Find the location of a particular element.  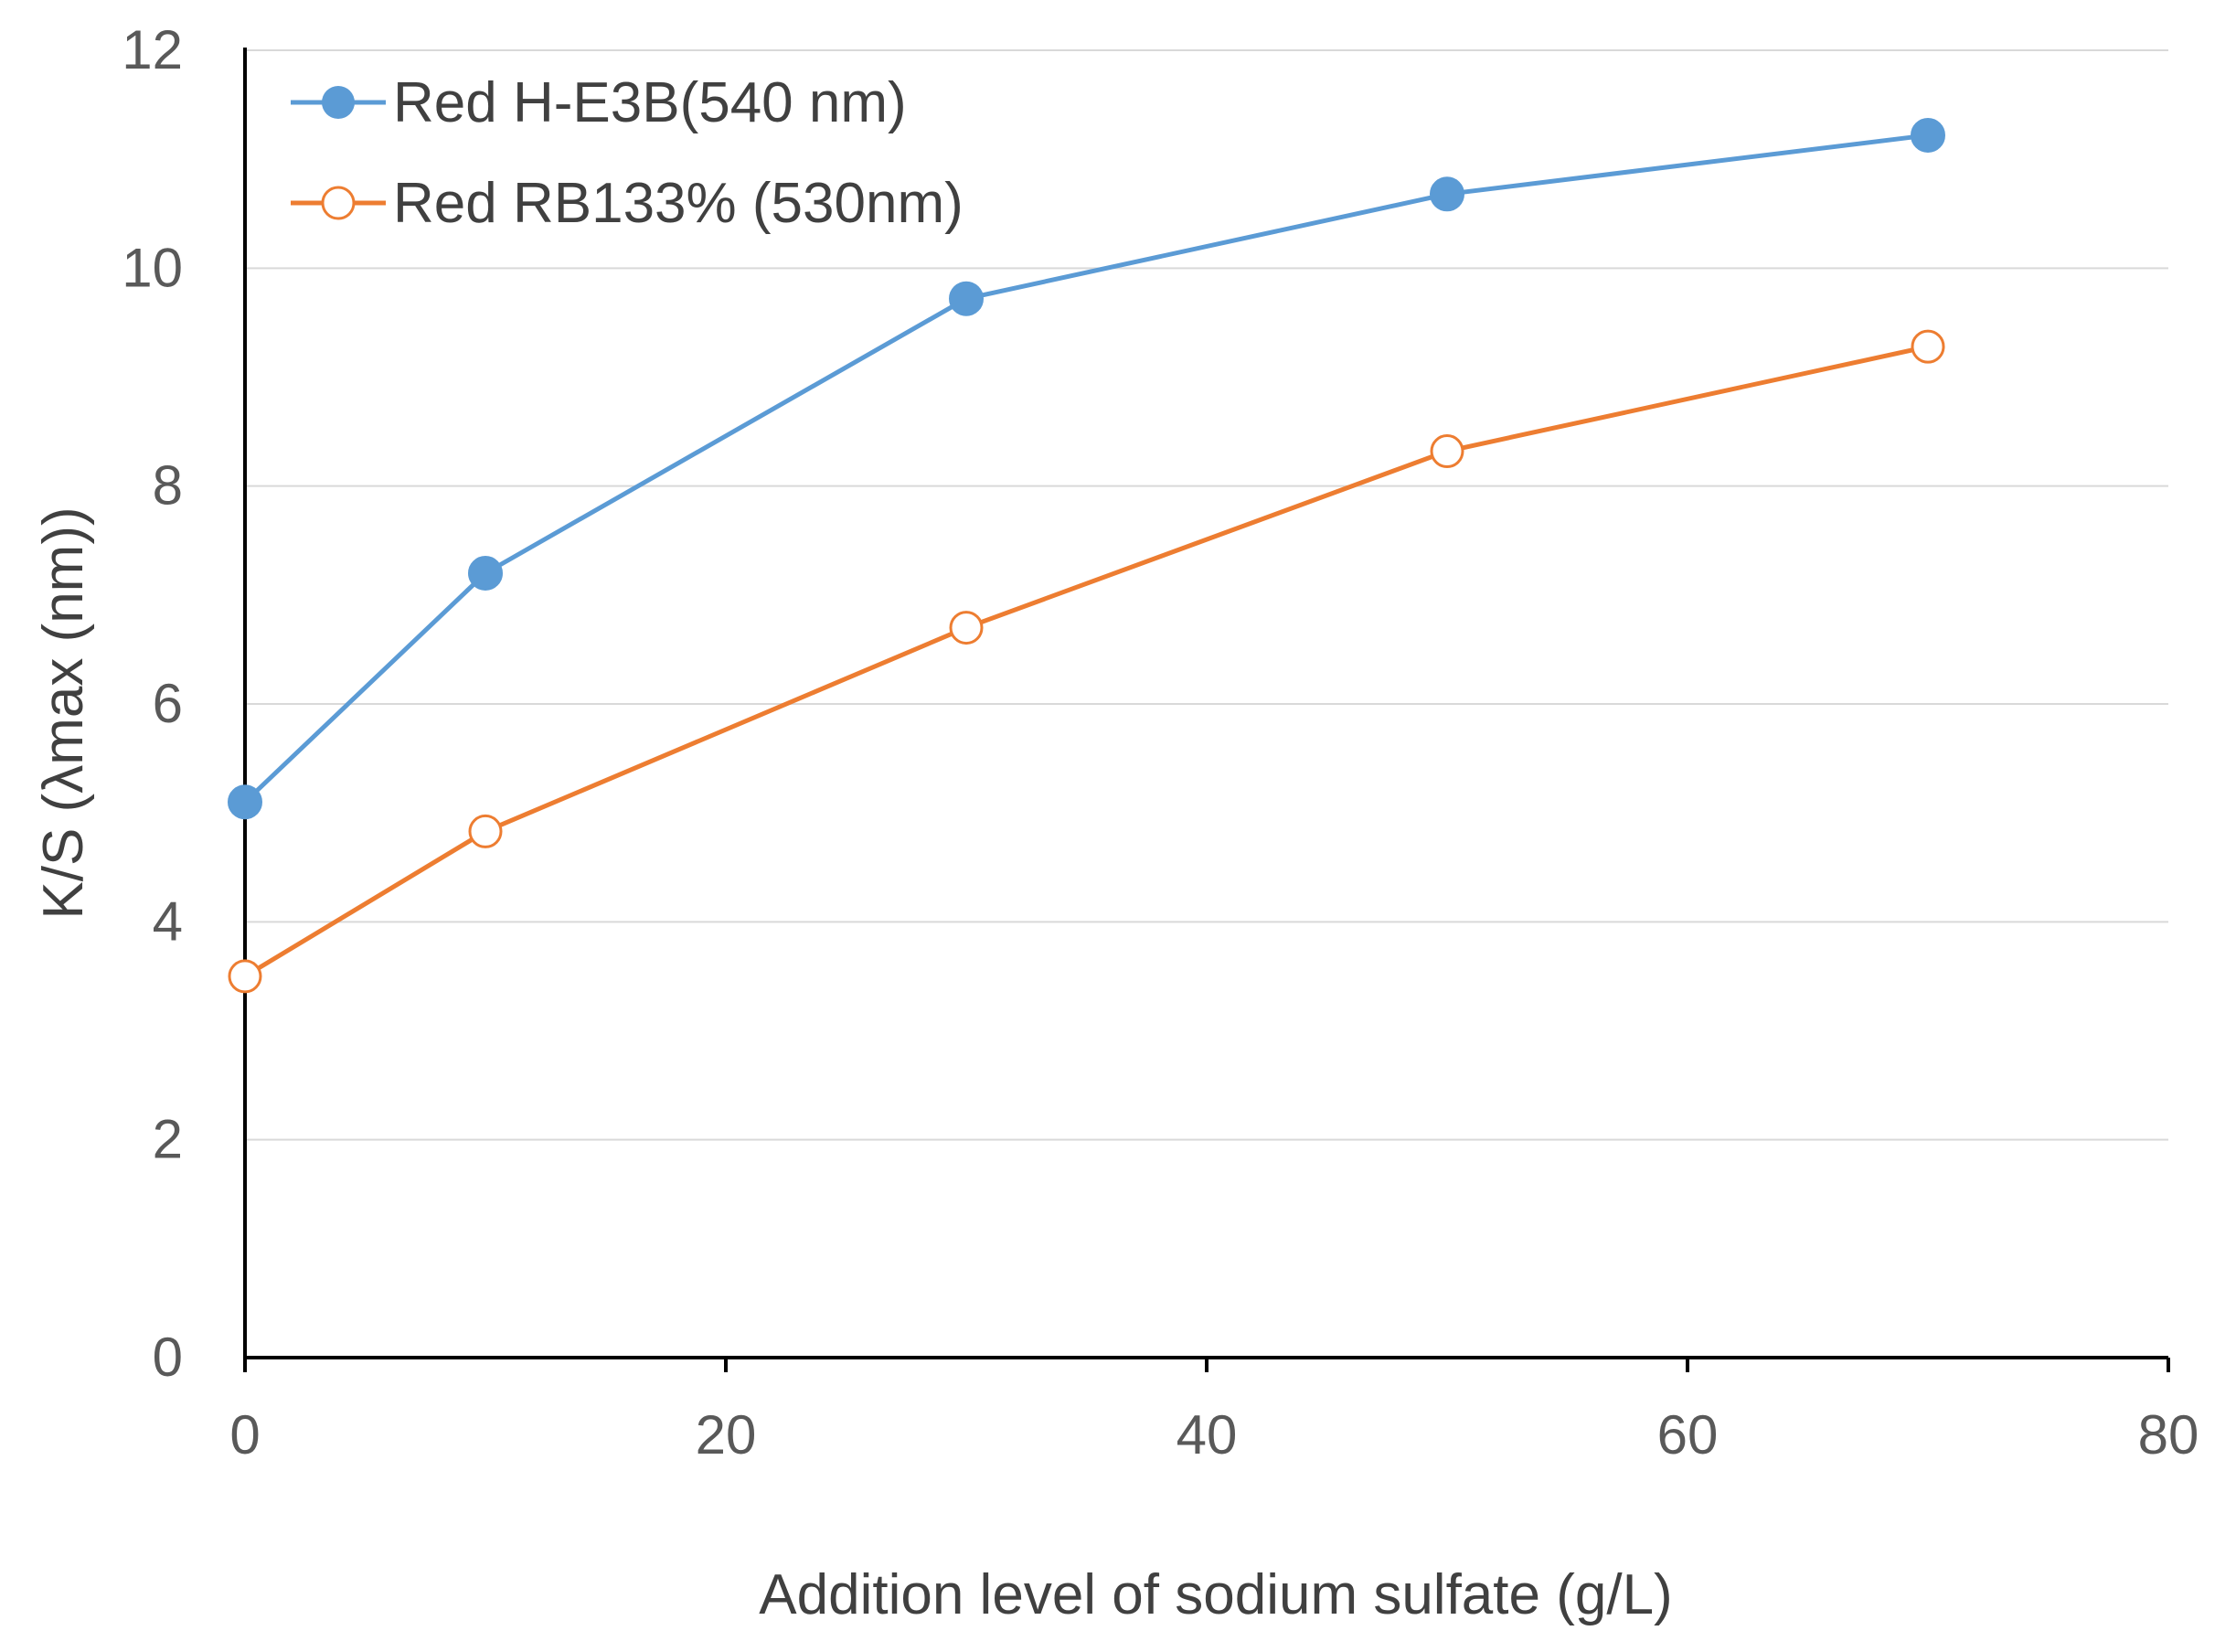

x-tick-label-40: 40 is located at coordinates (1207, 1435).